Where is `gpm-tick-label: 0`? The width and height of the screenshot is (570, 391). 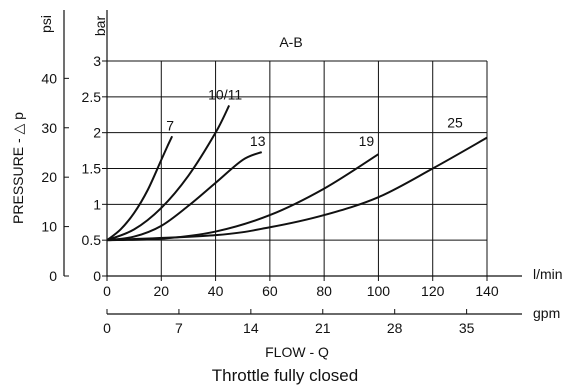
gpm-tick-label: 0 is located at coordinates (107, 328).